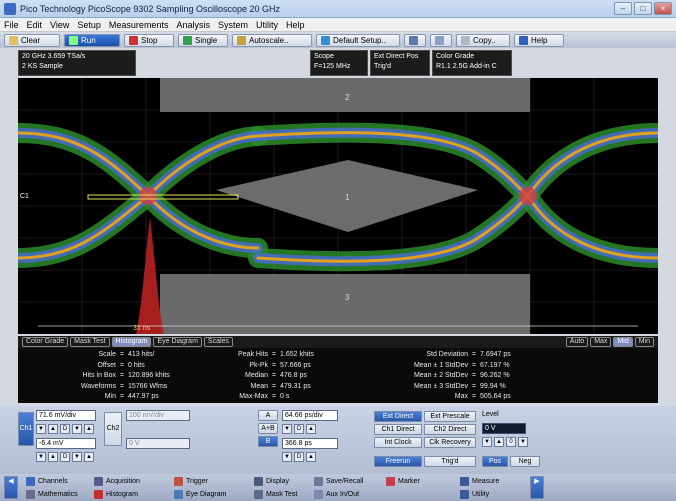 The image size is (676, 501). I want to click on ch1-scale-field: 71.6 mV/div, so click(66, 415).